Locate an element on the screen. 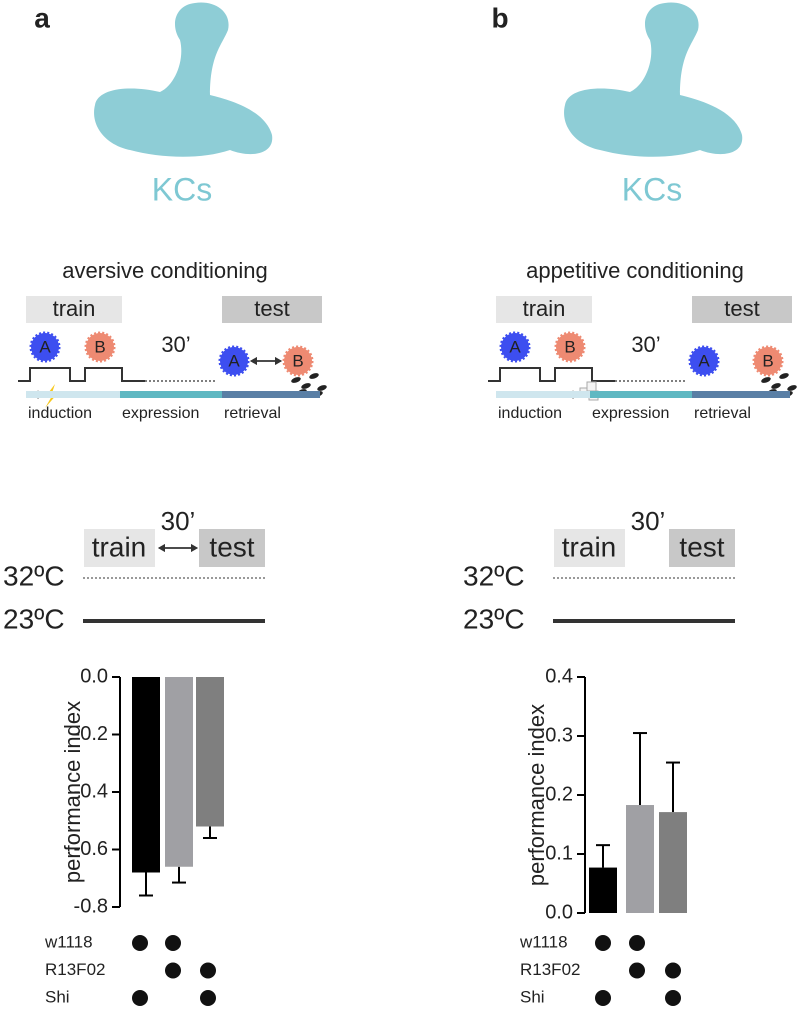  temp-high: 32ºC is located at coordinates (494, 575).